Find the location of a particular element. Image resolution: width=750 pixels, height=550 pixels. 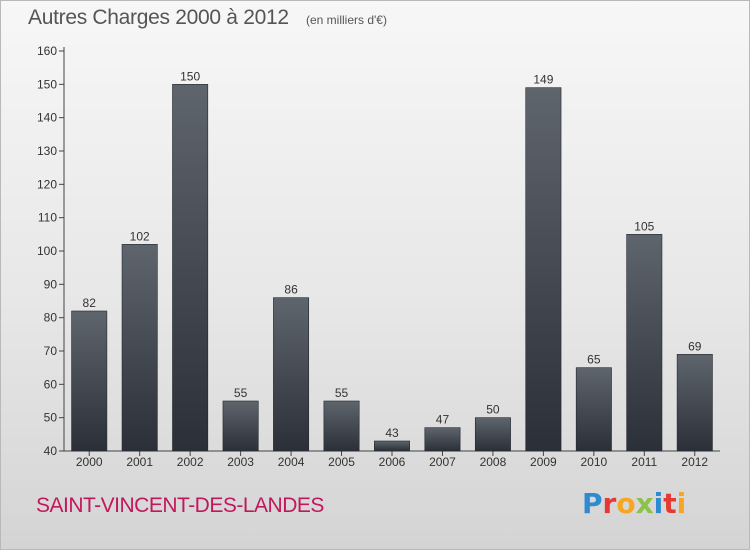

x-tick-label-2006: 2006 is located at coordinates (392, 462).